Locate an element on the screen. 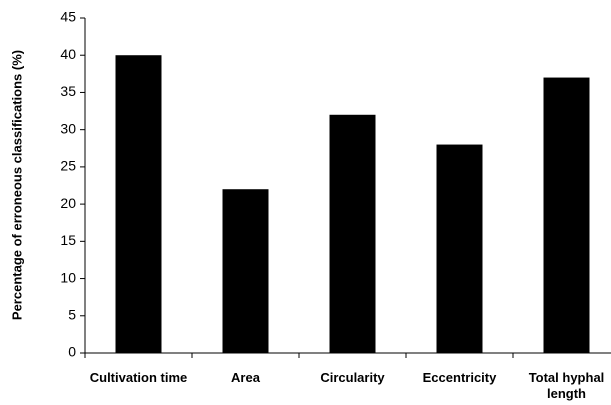 This screenshot has height=405, width=611. y-tick-label: 0 is located at coordinates (72, 352).